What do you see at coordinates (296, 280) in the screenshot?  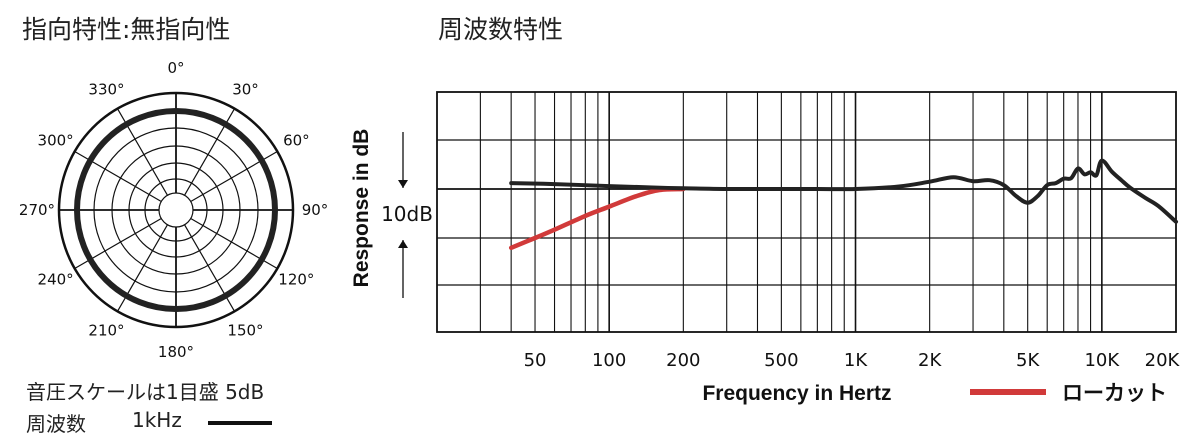 I see `polar-angle-label: 120°` at bounding box center [296, 280].